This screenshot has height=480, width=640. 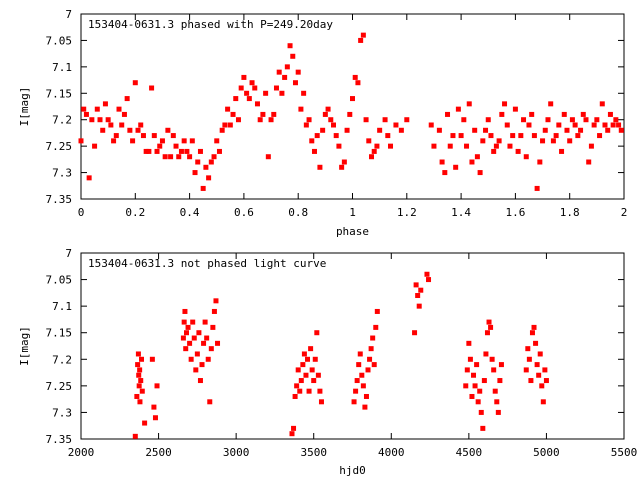 I want to click on y-axis-label: I[mag], so click(x=24, y=346).